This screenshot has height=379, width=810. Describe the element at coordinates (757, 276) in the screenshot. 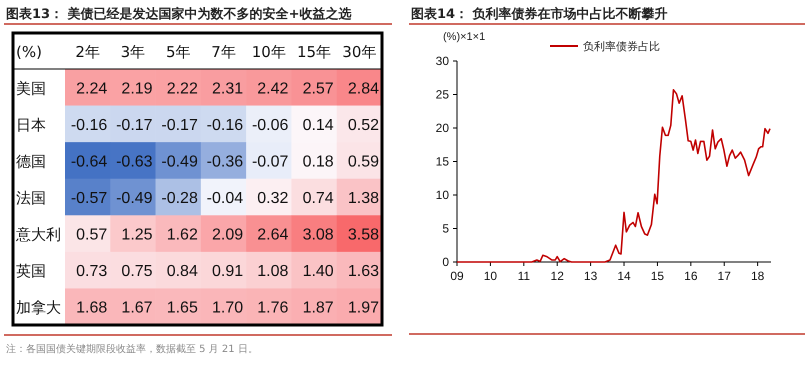

I see `x-tick-label: 18` at that location.